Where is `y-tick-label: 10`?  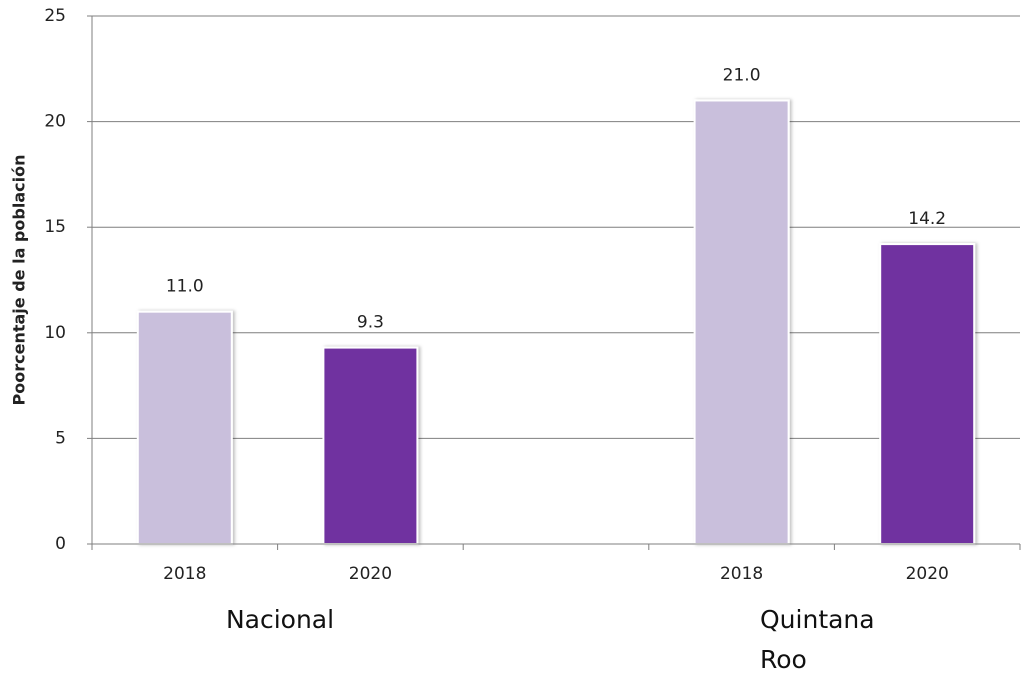 y-tick-label: 10 is located at coordinates (55, 333).